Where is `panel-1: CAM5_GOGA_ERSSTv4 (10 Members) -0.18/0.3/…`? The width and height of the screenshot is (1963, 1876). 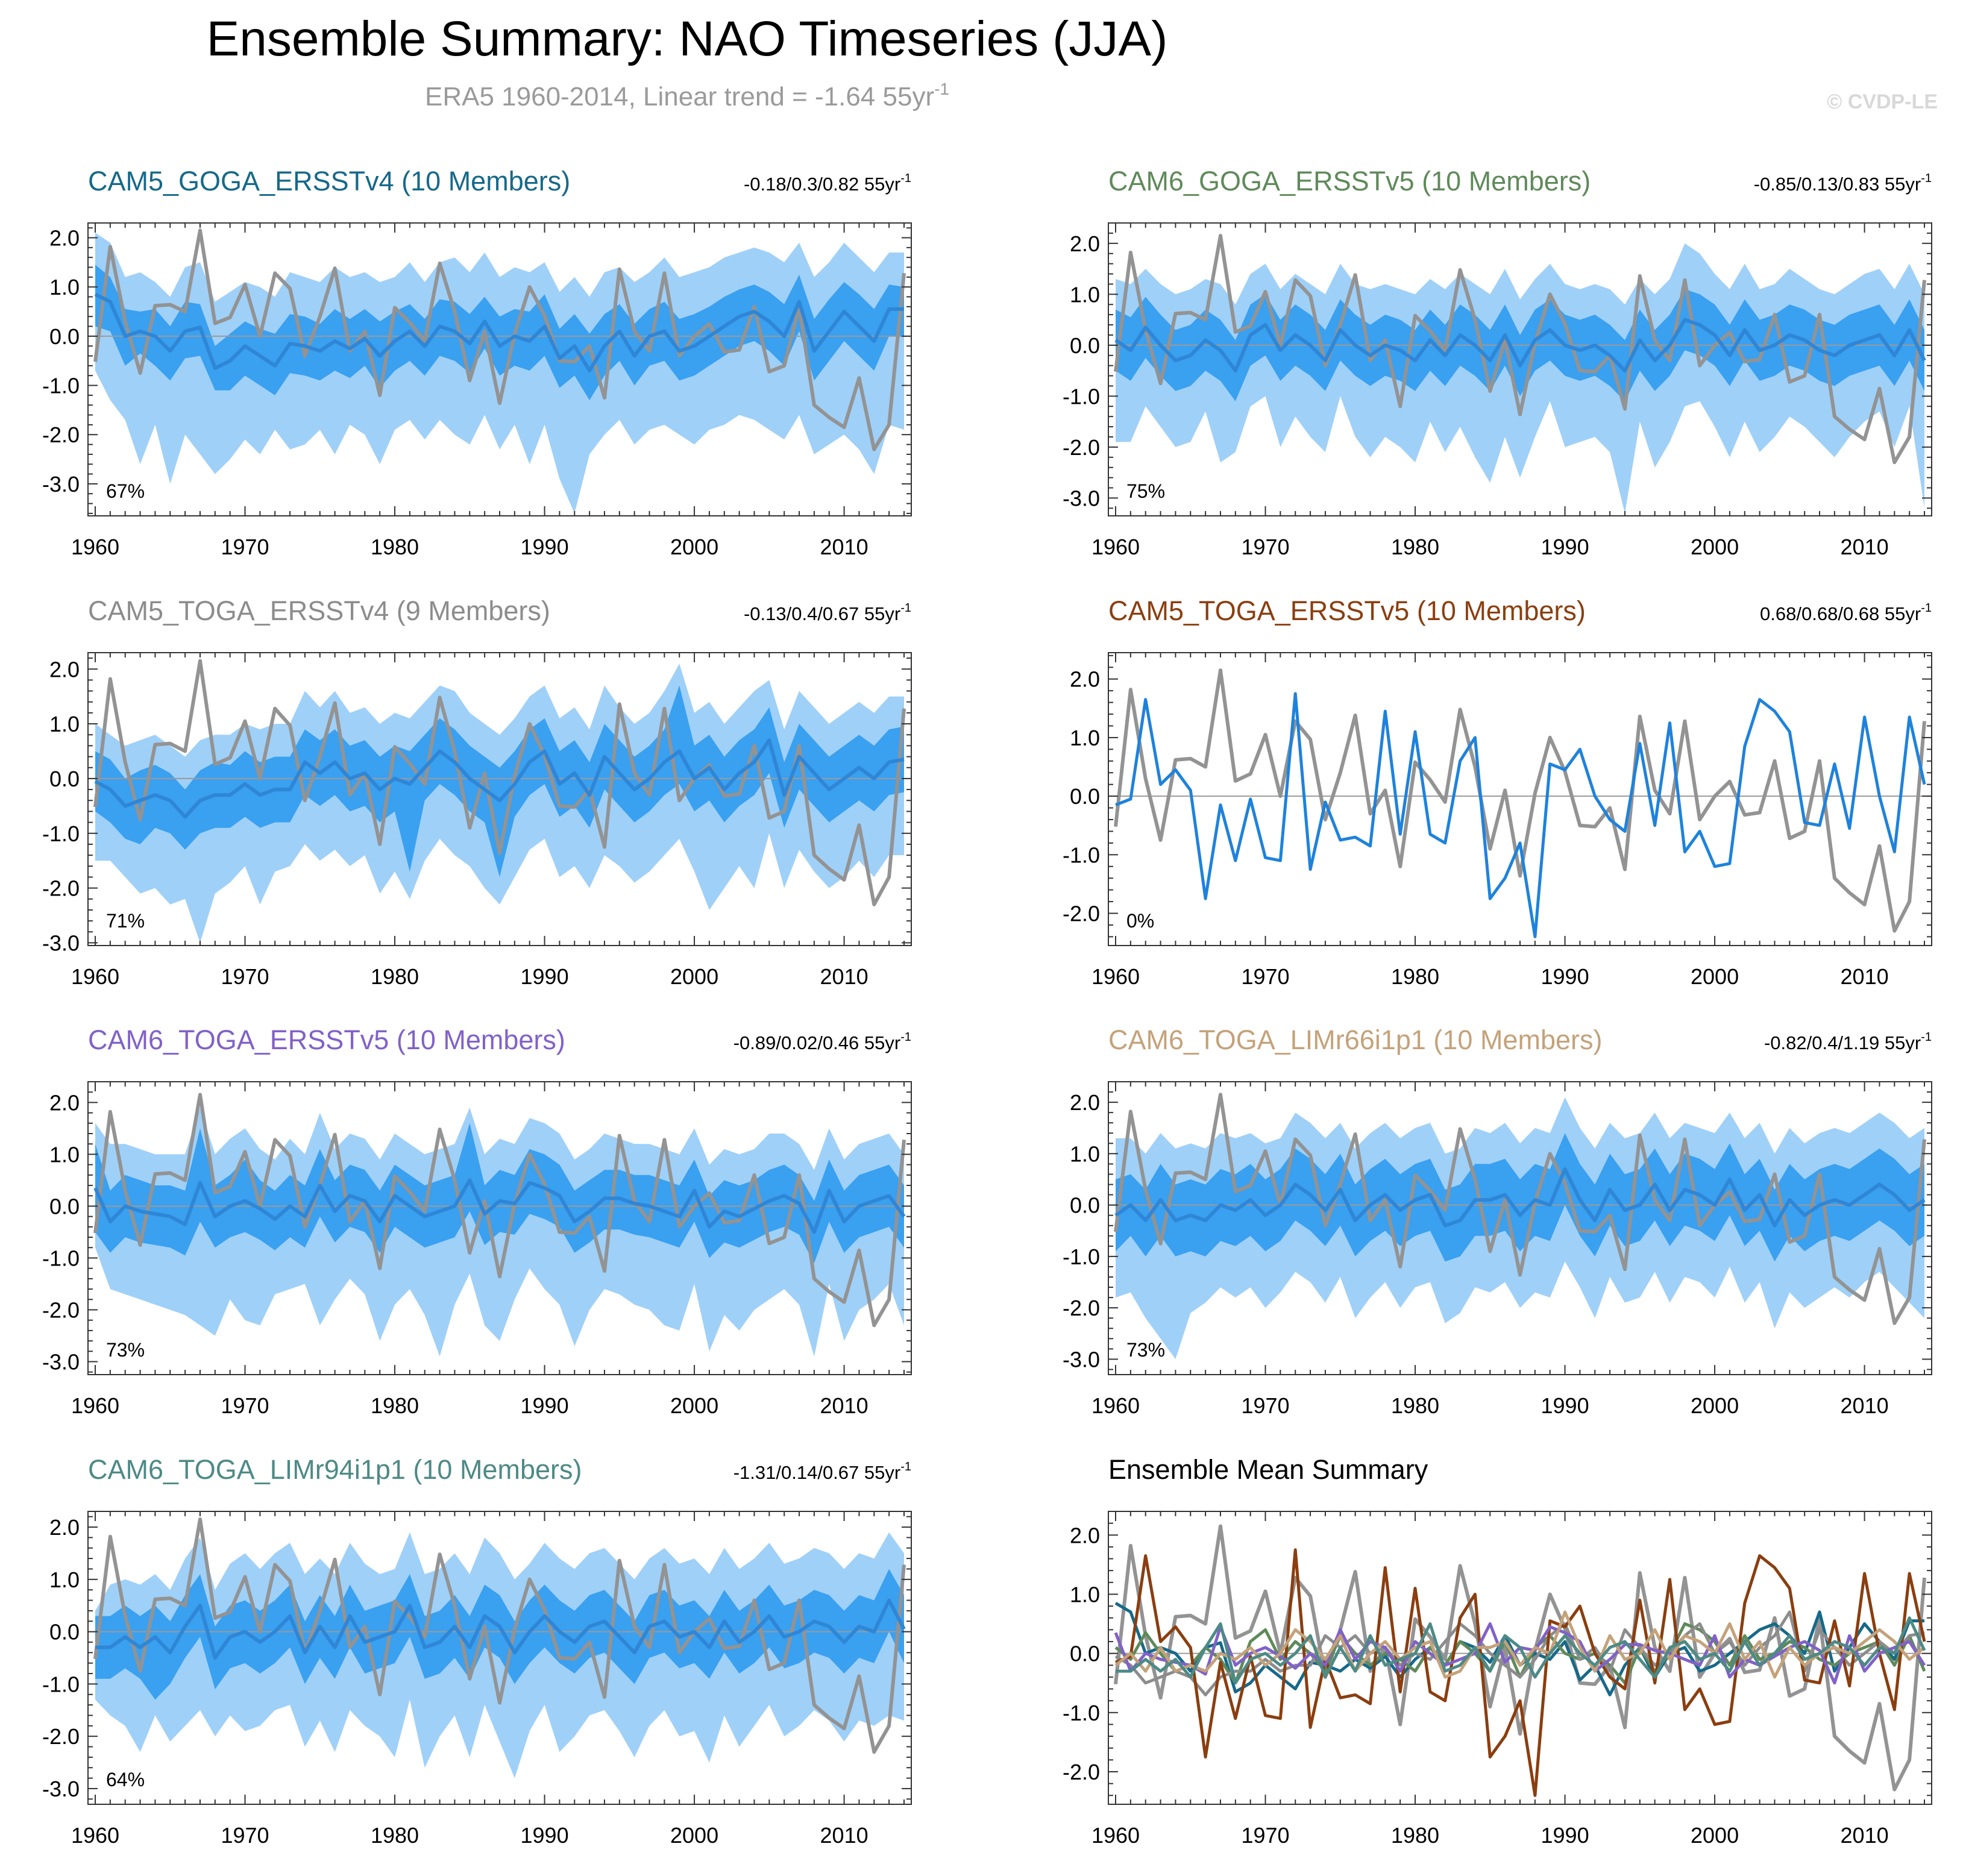
panel-1: CAM5_GOGA_ERSSTv4 (10 Members) -0.18/0.3/… is located at coordinates (477, 362).